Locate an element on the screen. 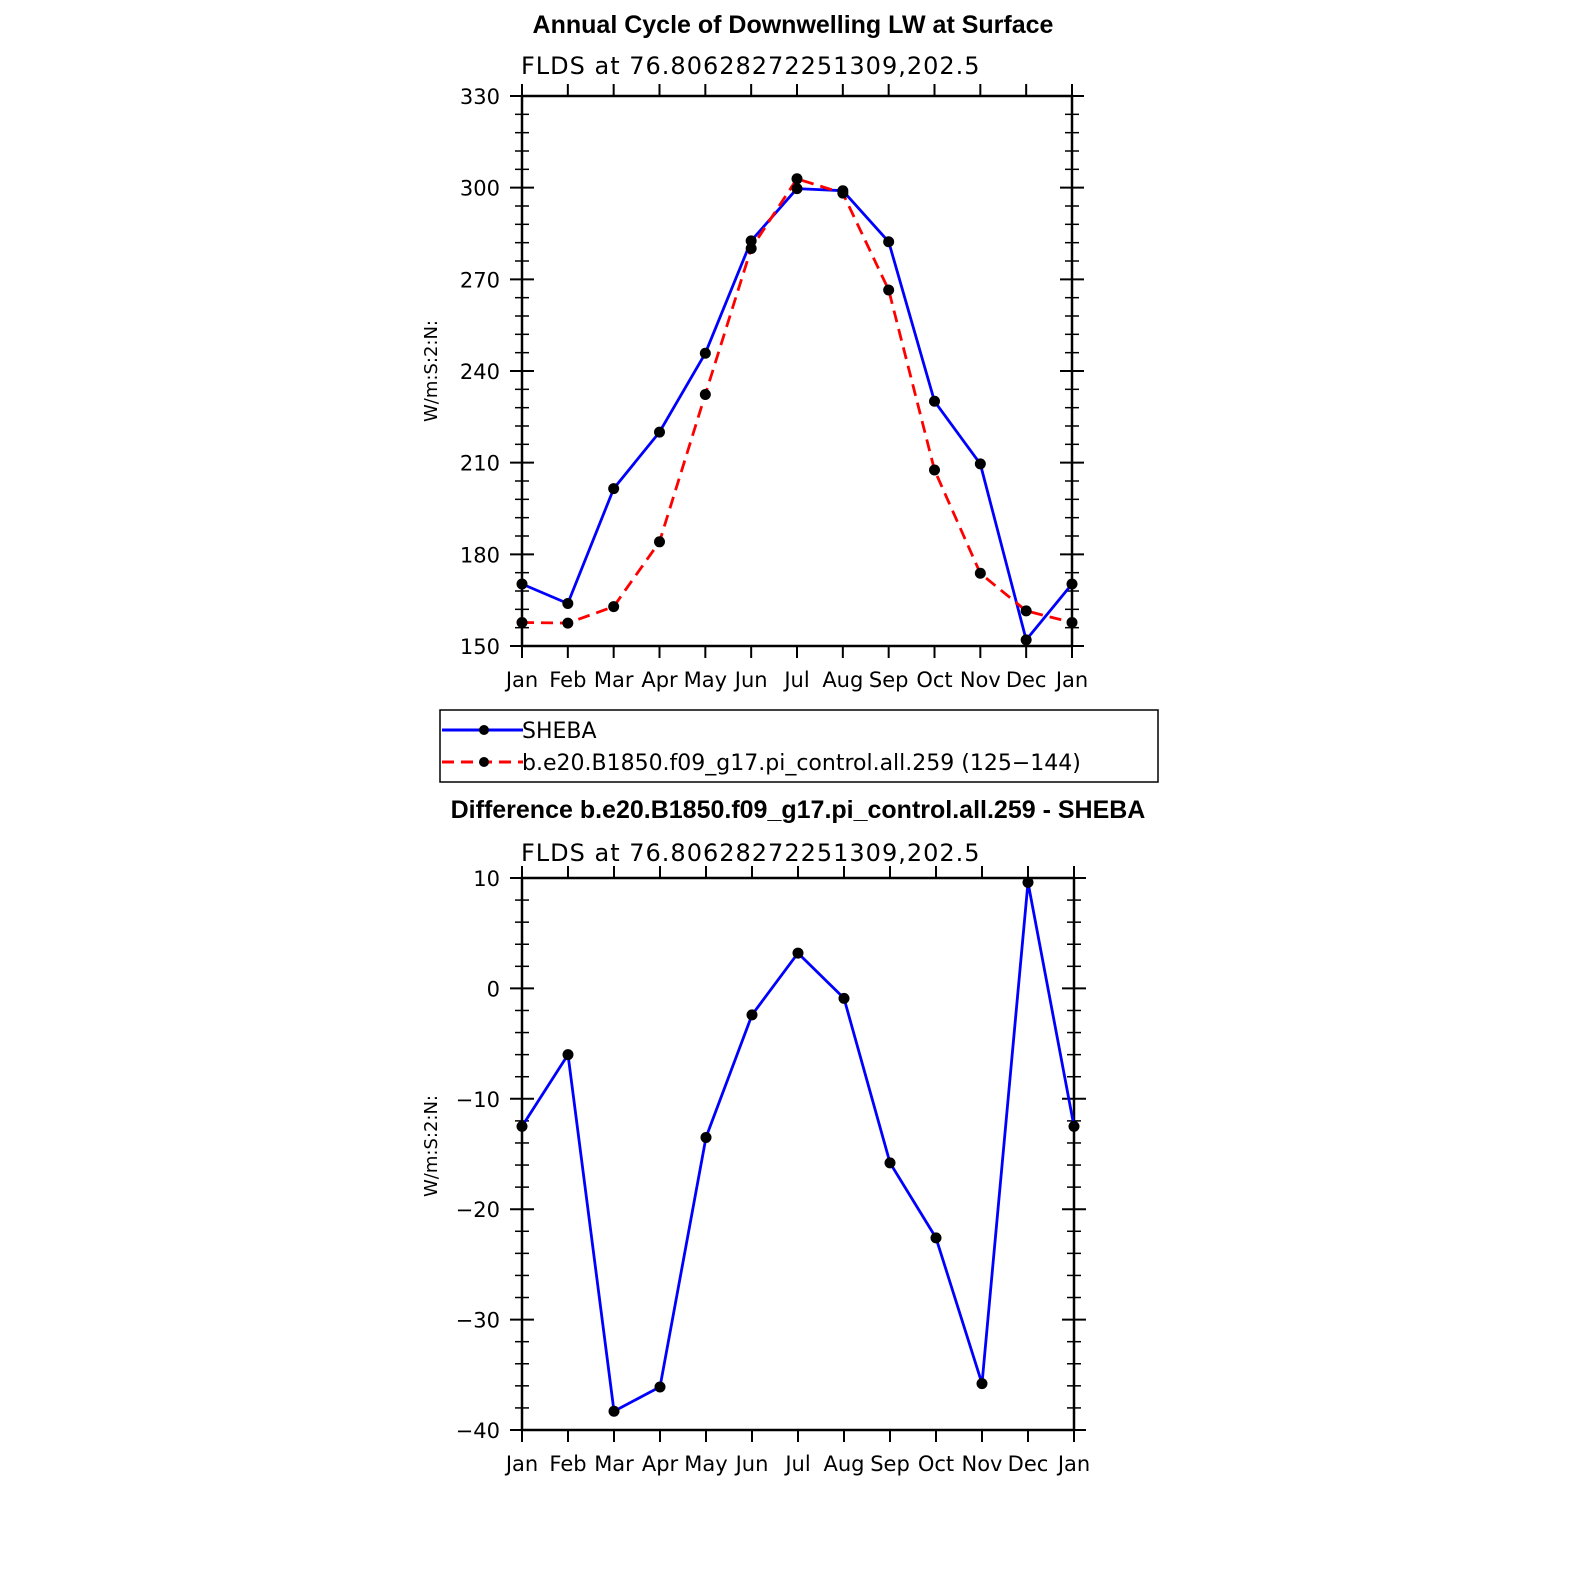 The width and height of the screenshot is (1574, 1574). top-x-tick-label: Apr is located at coordinates (659, 680).